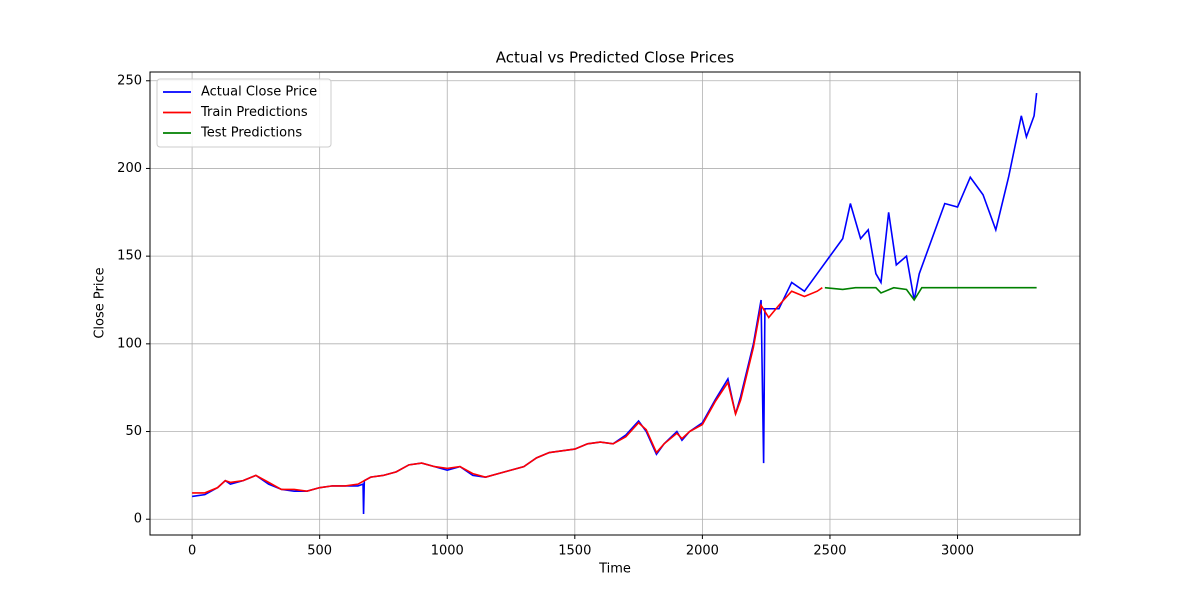 The width and height of the screenshot is (1200, 604). I want to click on x-tick-label: 2000, so click(702, 551).